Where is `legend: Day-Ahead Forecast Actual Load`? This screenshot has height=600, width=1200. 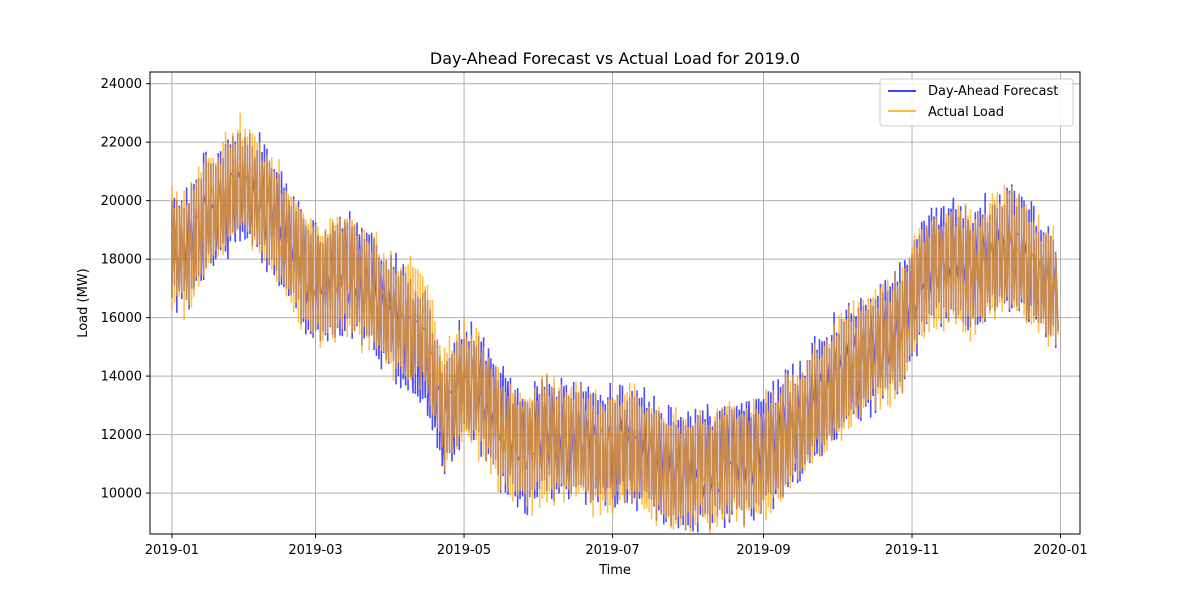
legend: Day-Ahead Forecast Actual Load is located at coordinates (976, 102).